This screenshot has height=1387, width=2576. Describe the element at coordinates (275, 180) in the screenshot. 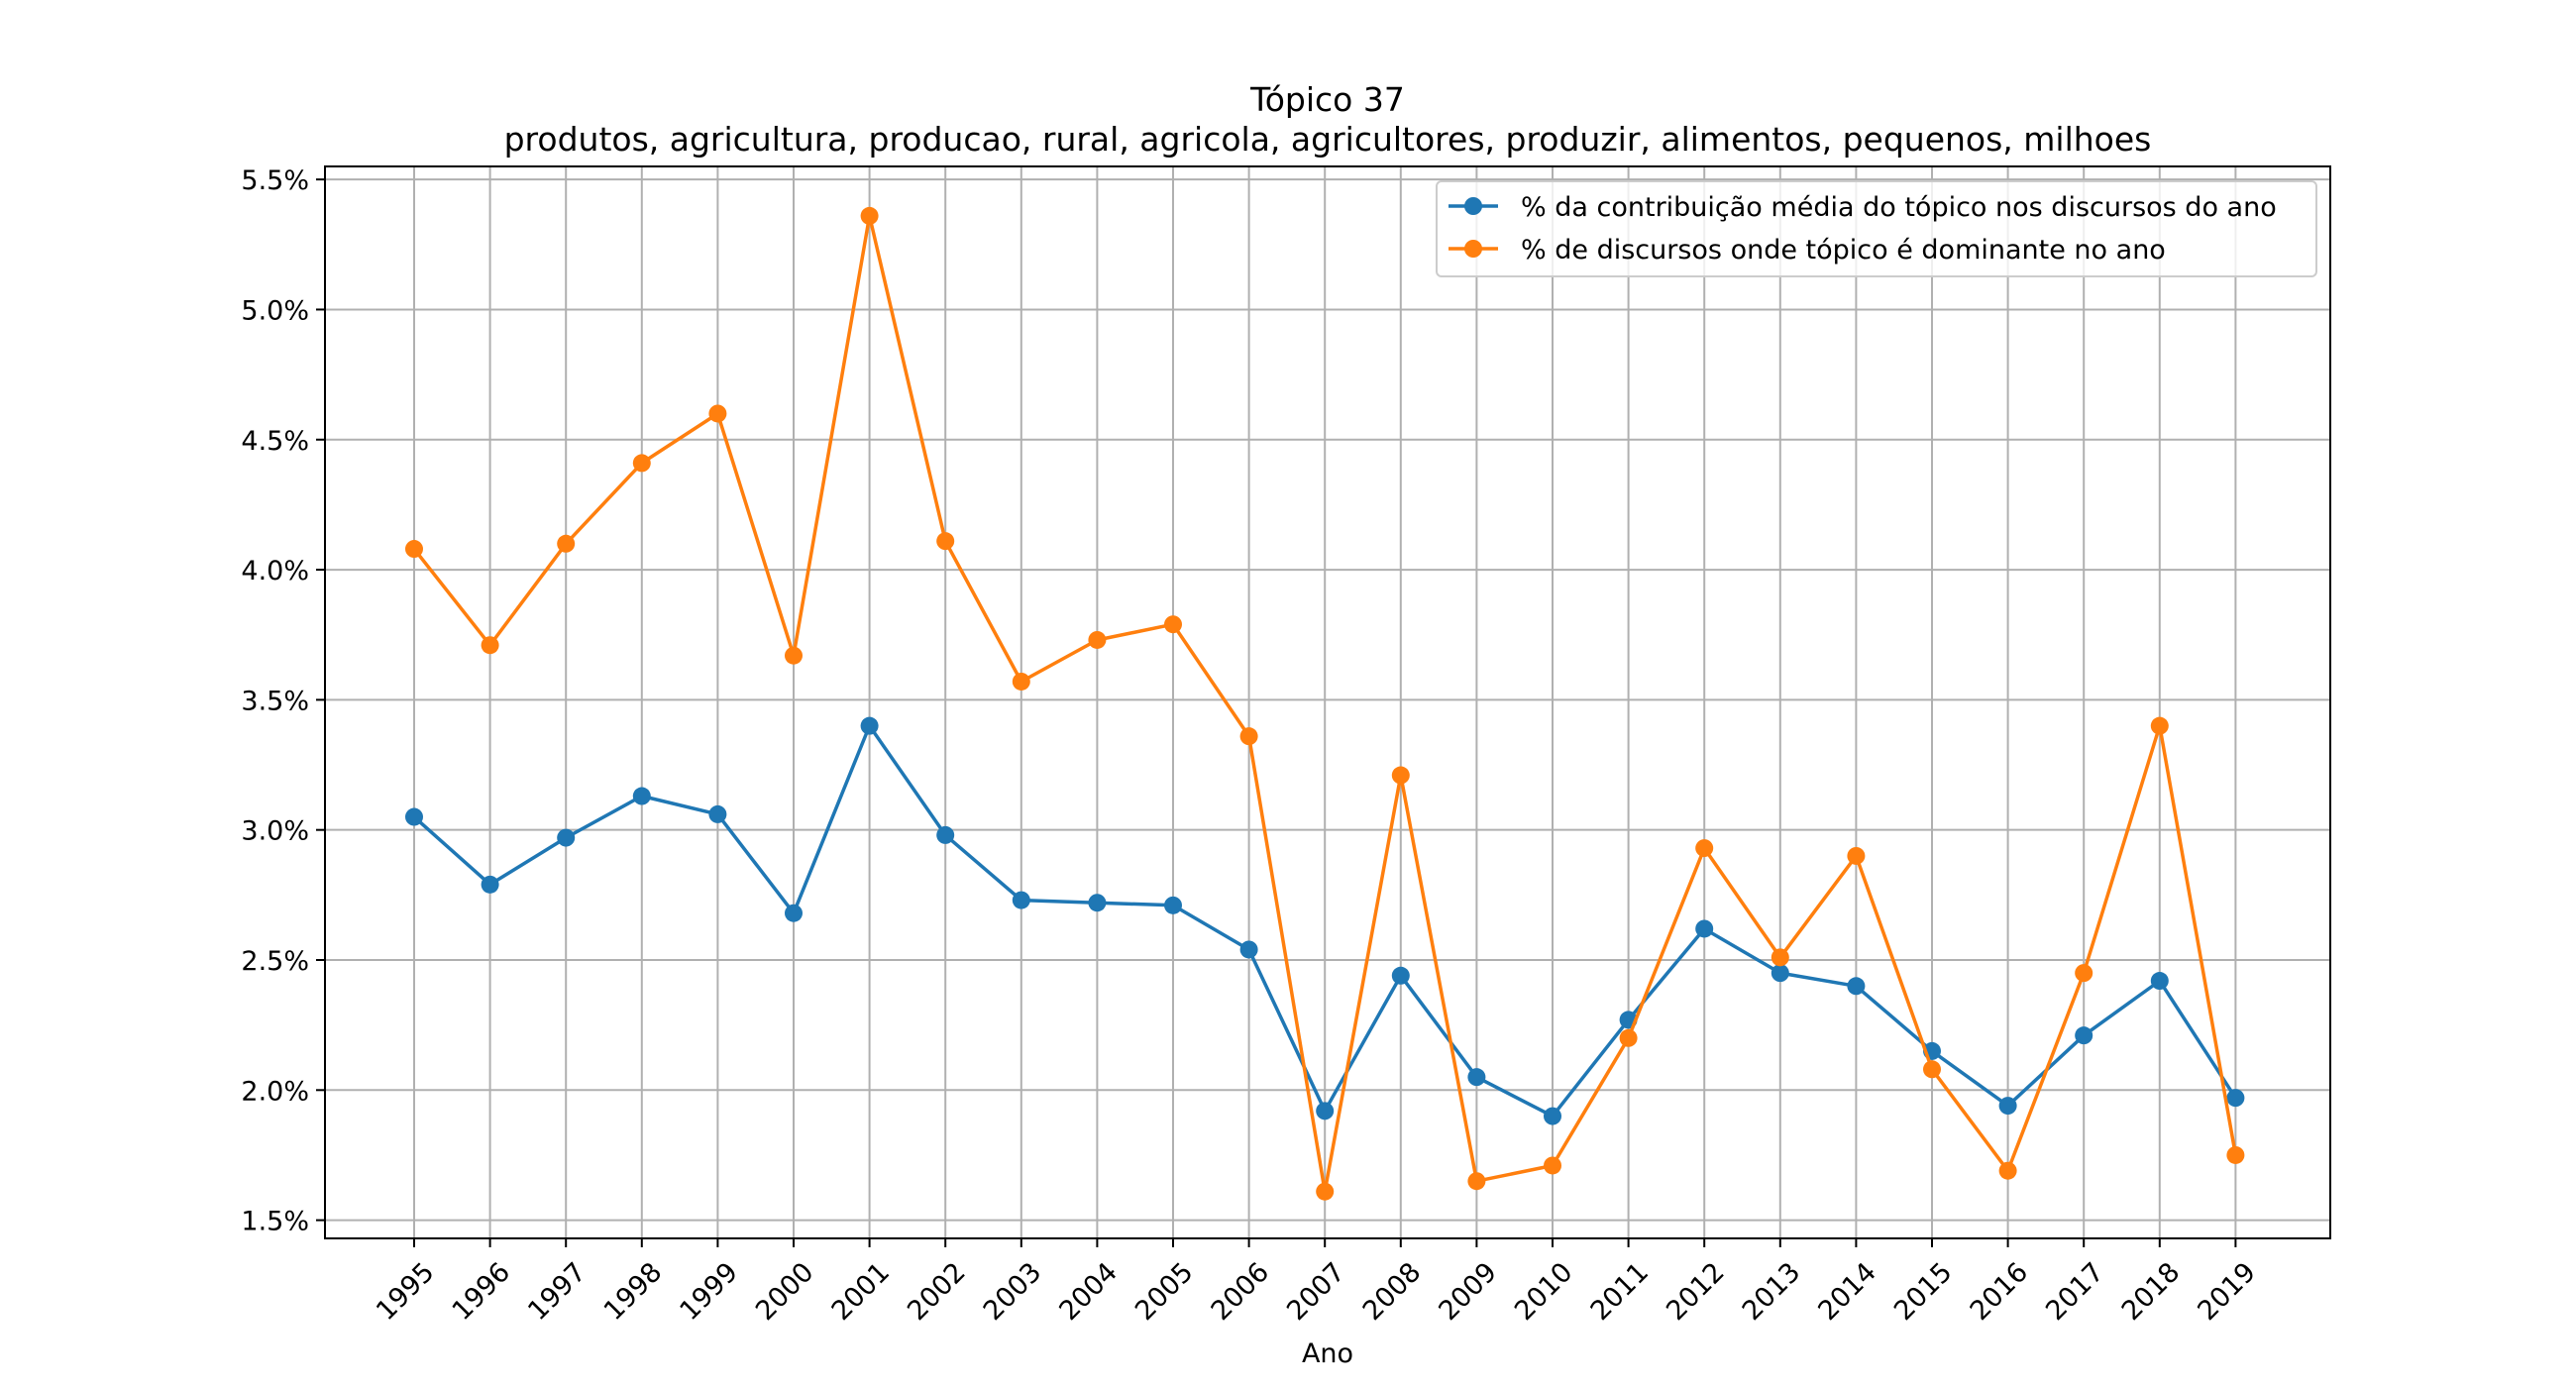

I see `y-tick-label: 5.5%` at that location.